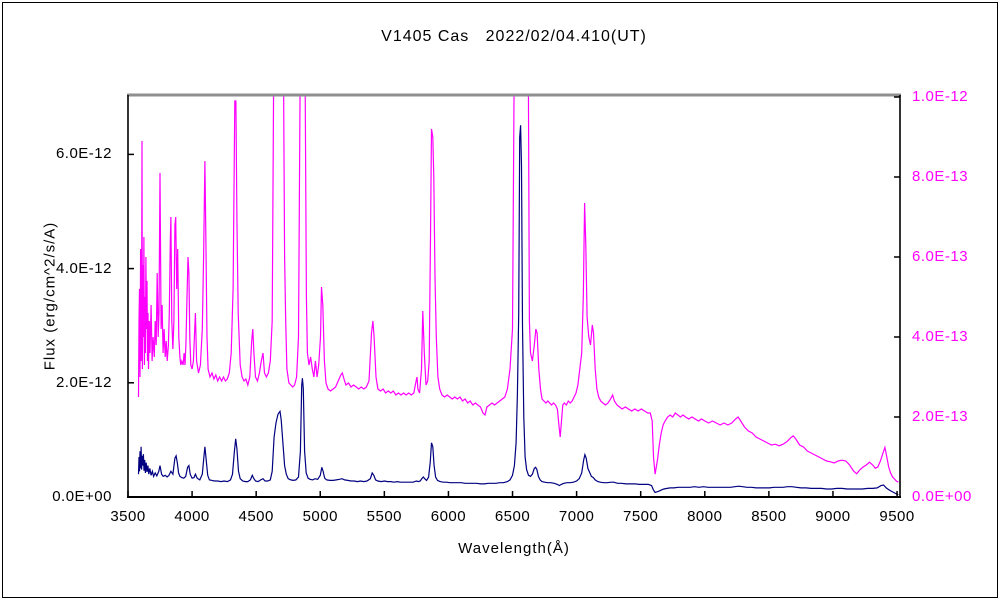 The width and height of the screenshot is (1000, 600). Describe the element at coordinates (256, 516) in the screenshot. I see `x-tick-label: 4500` at that location.